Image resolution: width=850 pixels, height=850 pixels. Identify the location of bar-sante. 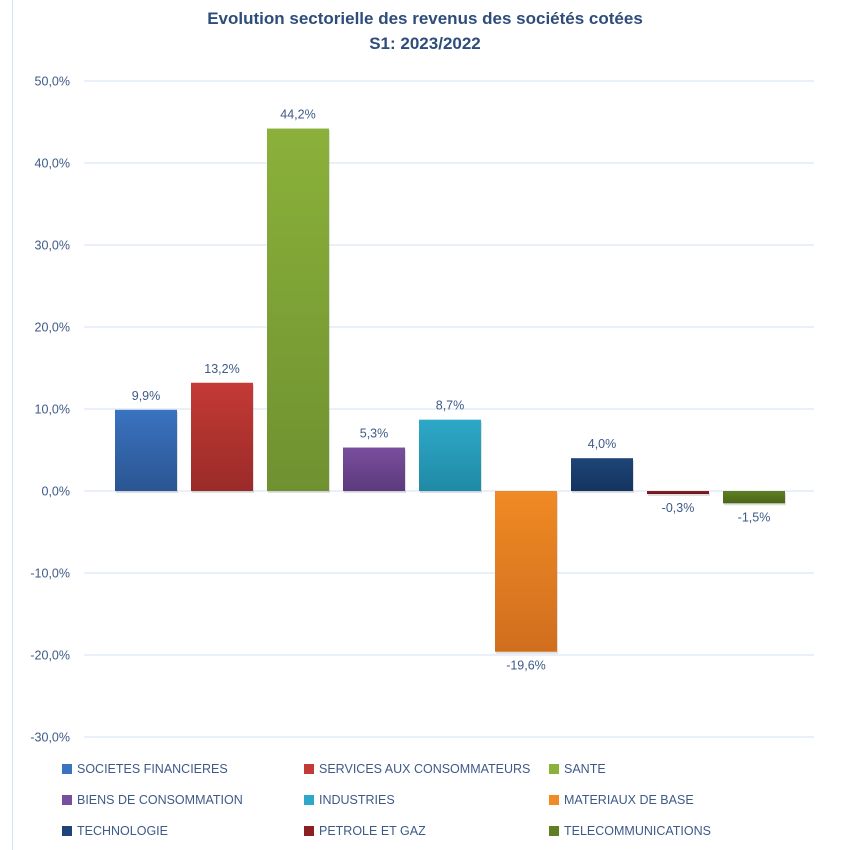
(298, 309).